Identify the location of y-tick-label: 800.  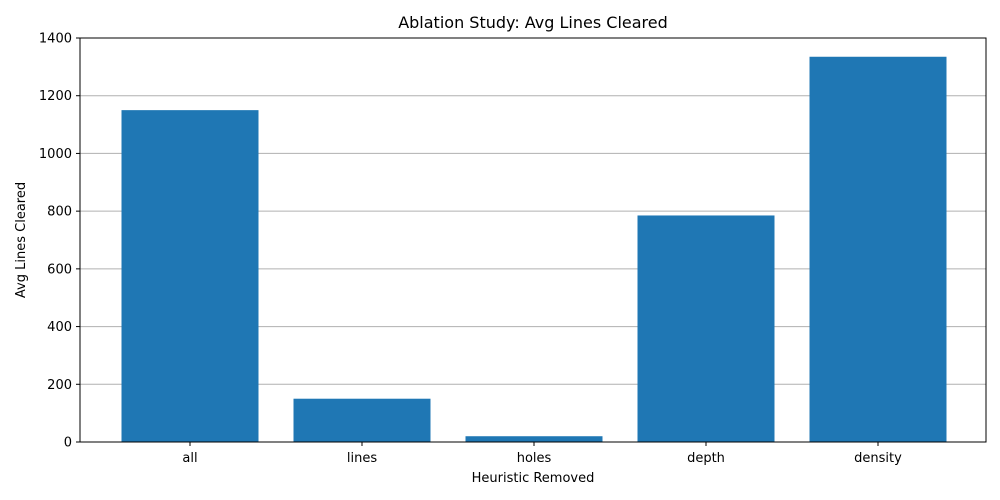
(59, 212).